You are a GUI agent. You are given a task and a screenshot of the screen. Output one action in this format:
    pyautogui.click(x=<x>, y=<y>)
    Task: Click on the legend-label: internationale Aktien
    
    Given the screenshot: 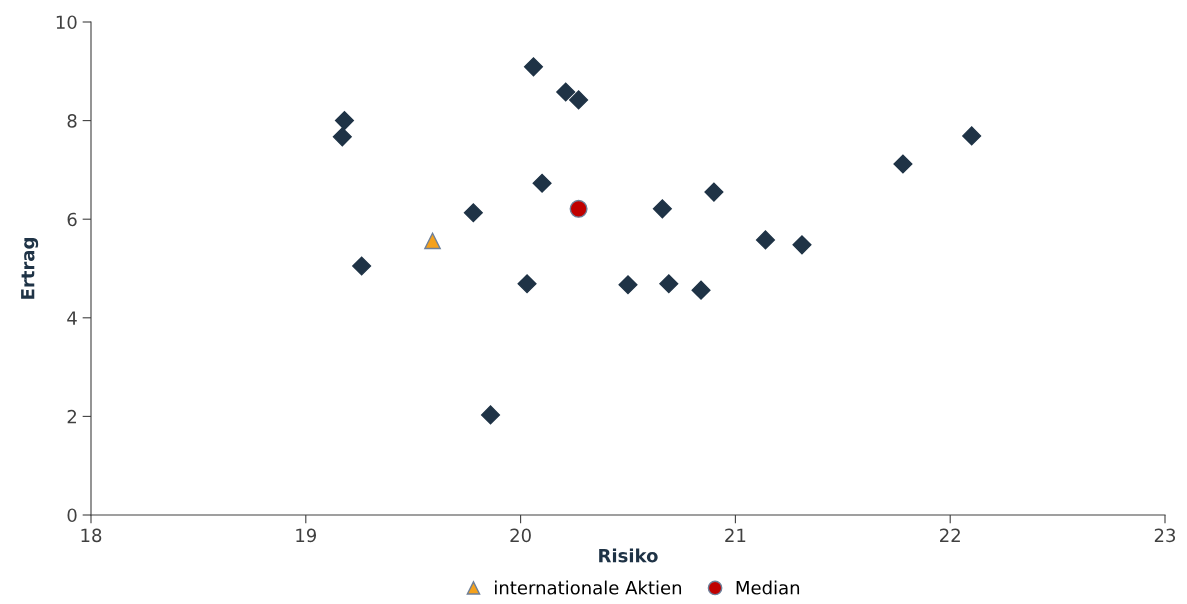 What is the action you would take?
    pyautogui.click(x=588, y=587)
    